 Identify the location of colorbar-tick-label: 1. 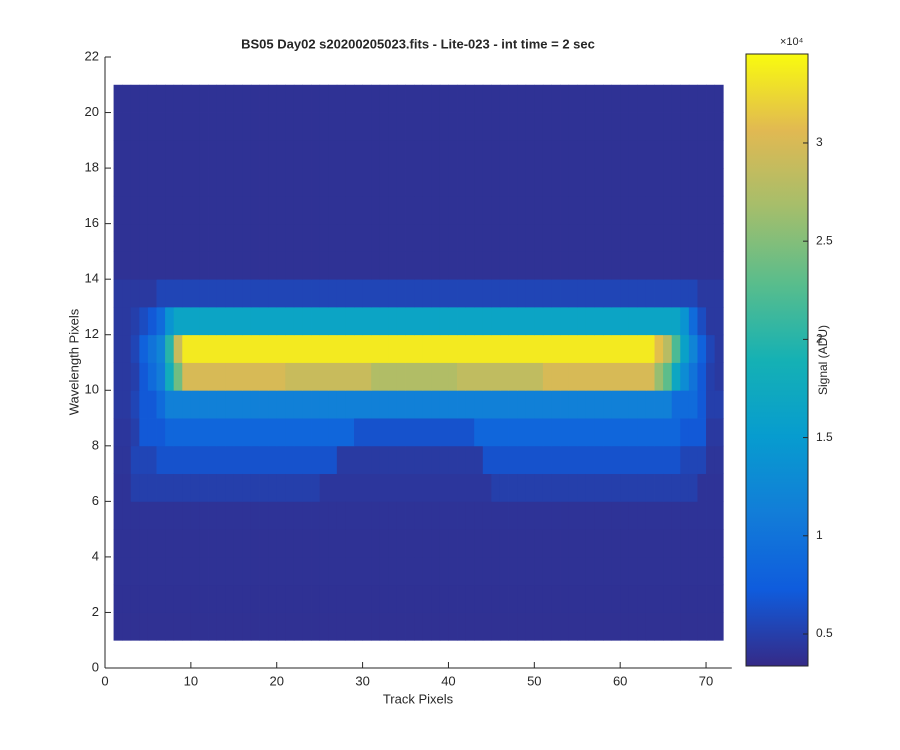
(819, 535).